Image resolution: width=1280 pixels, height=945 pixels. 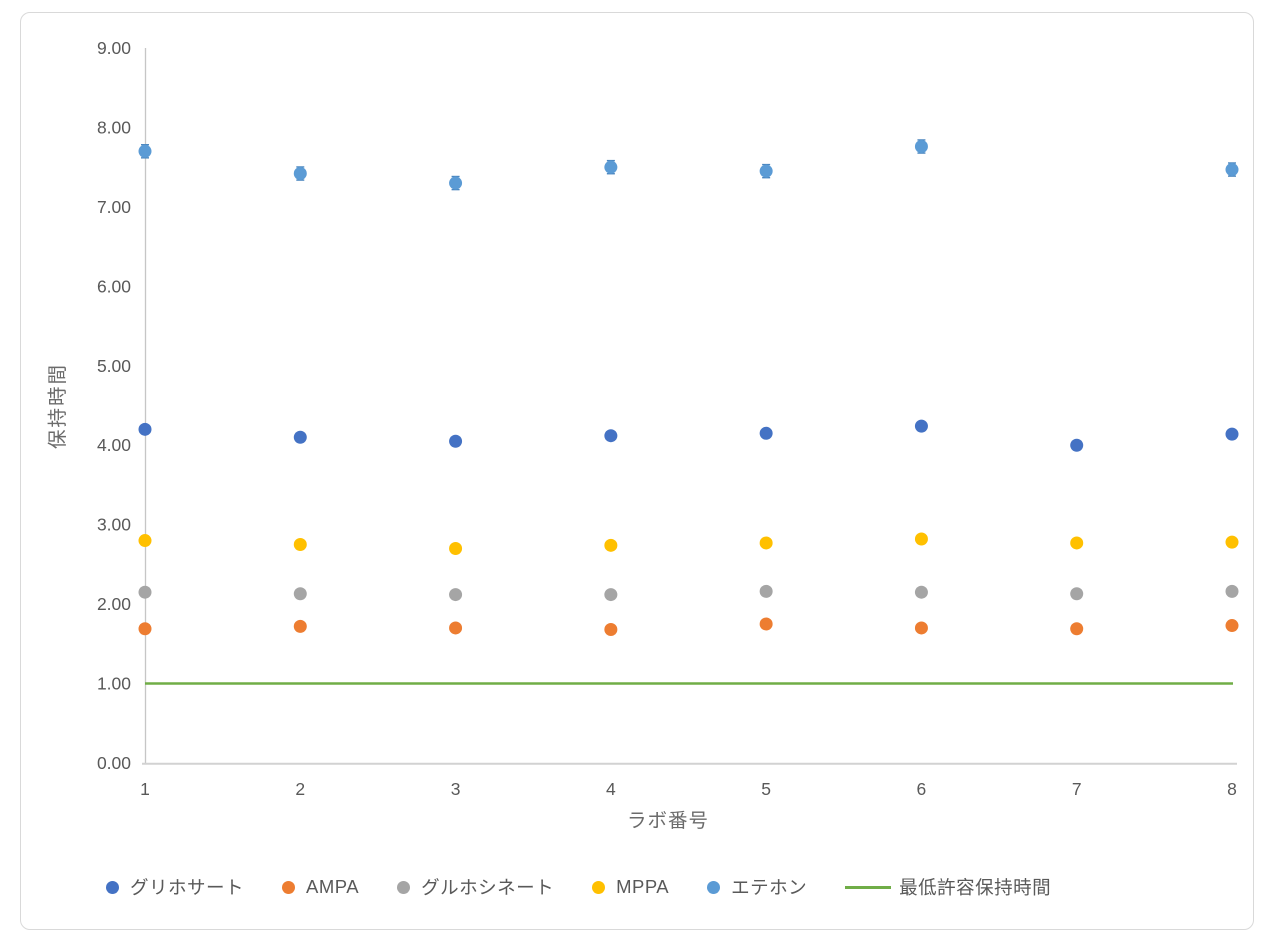 I want to click on legend-item: MPPA, so click(x=630, y=887).